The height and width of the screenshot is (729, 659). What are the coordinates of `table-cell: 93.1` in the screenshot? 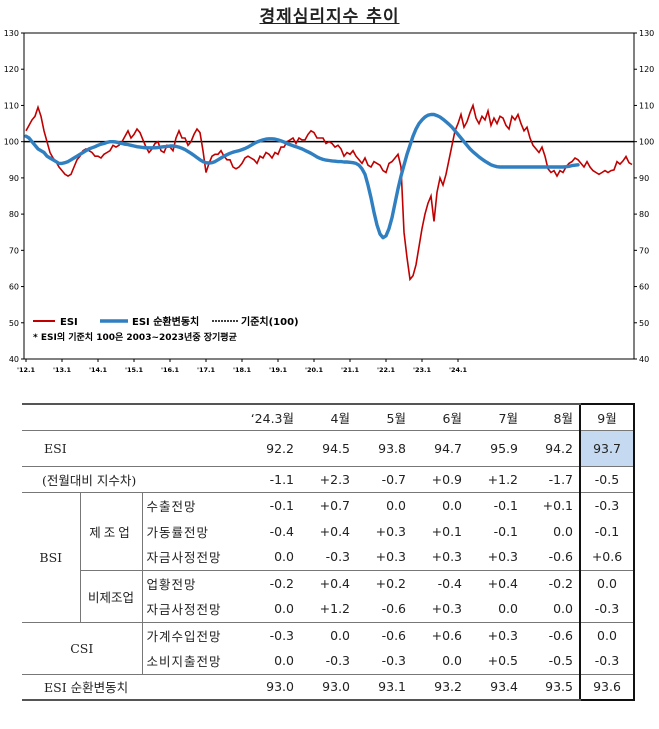 It's located at (384, 687).